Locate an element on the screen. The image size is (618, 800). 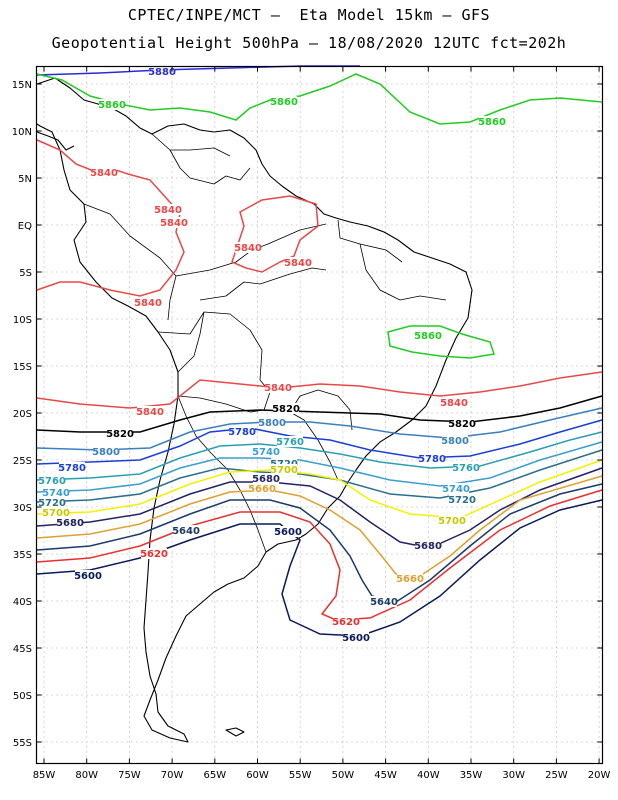
lon-label: 30W is located at coordinates (513, 775).